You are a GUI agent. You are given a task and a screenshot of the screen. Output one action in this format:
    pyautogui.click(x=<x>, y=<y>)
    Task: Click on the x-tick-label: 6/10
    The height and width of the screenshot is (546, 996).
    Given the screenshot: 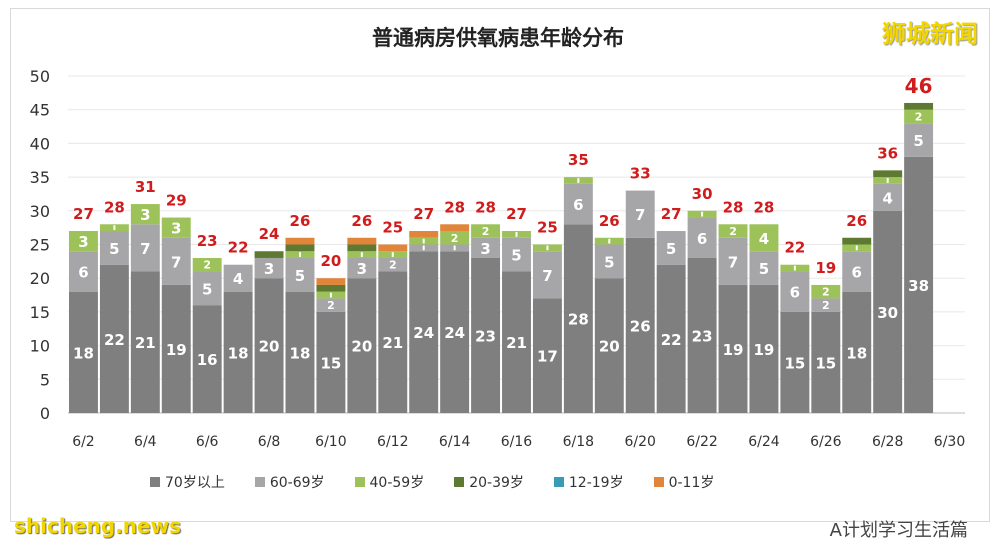 What is the action you would take?
    pyautogui.click(x=330, y=442)
    